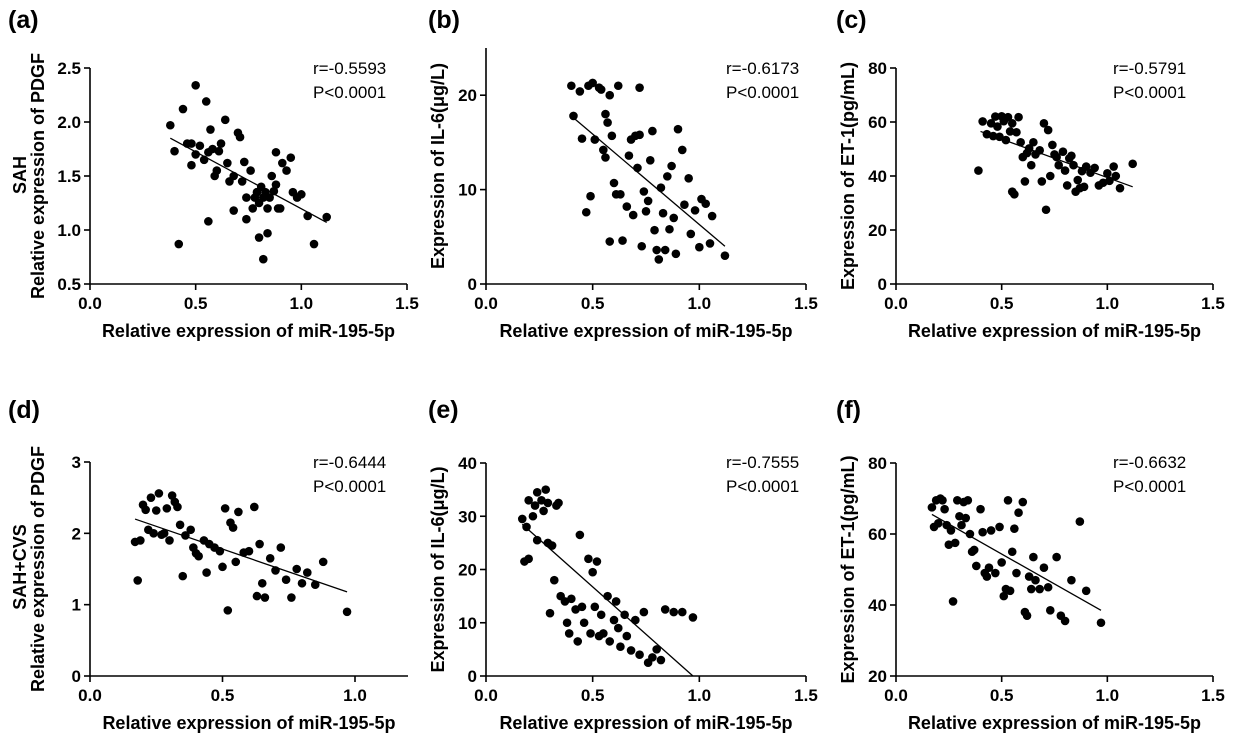 The height and width of the screenshot is (733, 1236). I want to click on x-tick-label: 1.0, so click(700, 695).